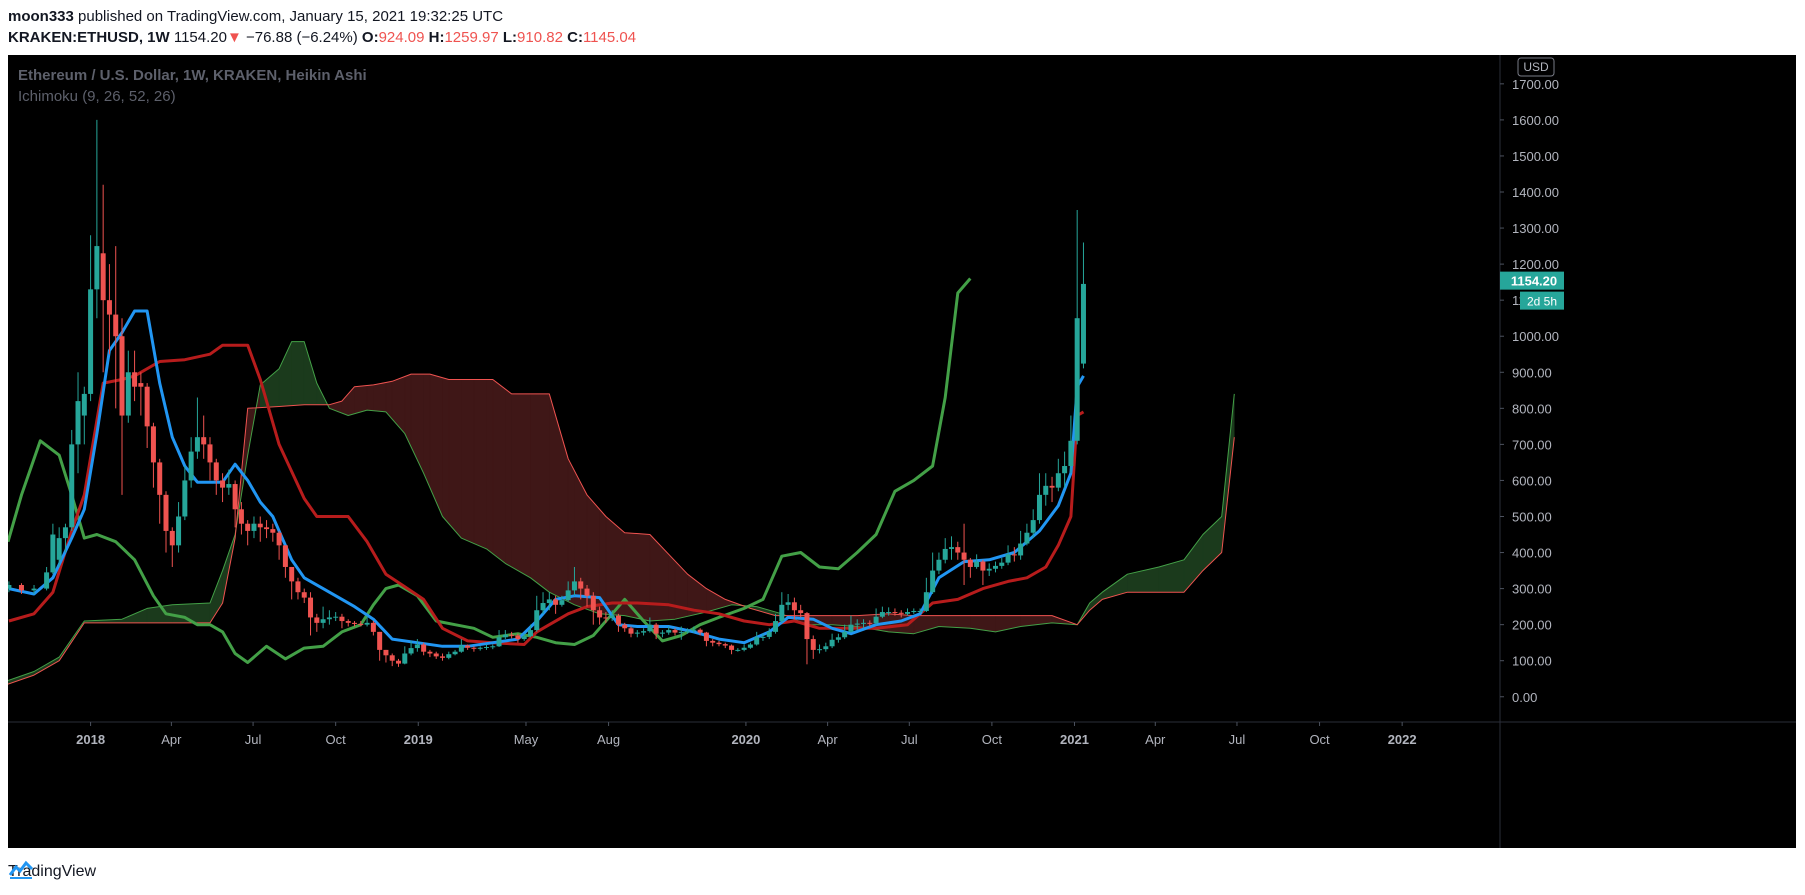  Describe the element at coordinates (1074, 739) in the screenshot. I see `time-tick-label: 2021` at that location.